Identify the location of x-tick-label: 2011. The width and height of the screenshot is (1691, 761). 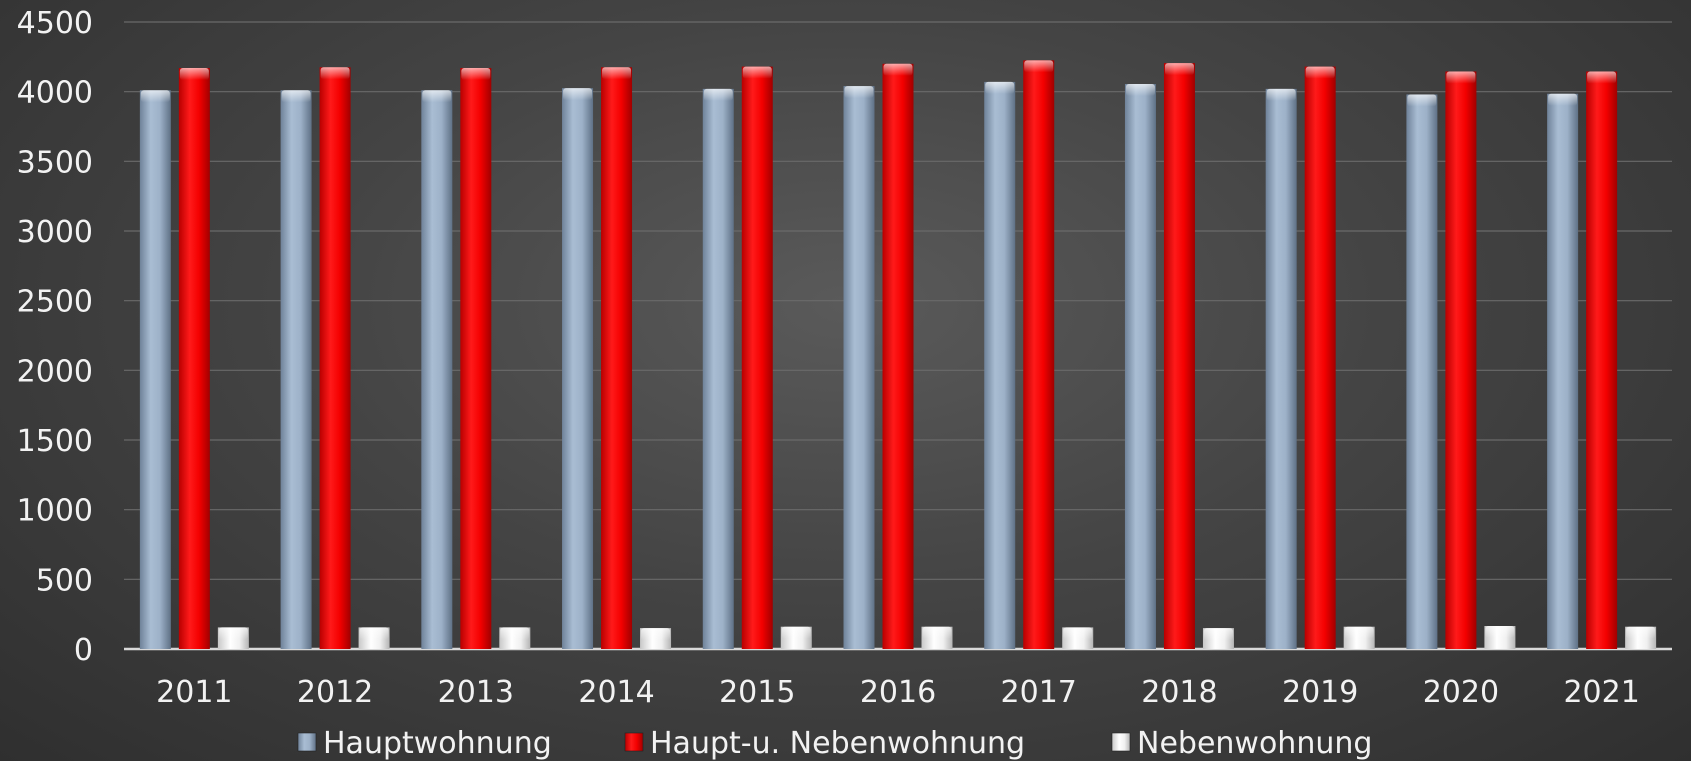
(194, 692).